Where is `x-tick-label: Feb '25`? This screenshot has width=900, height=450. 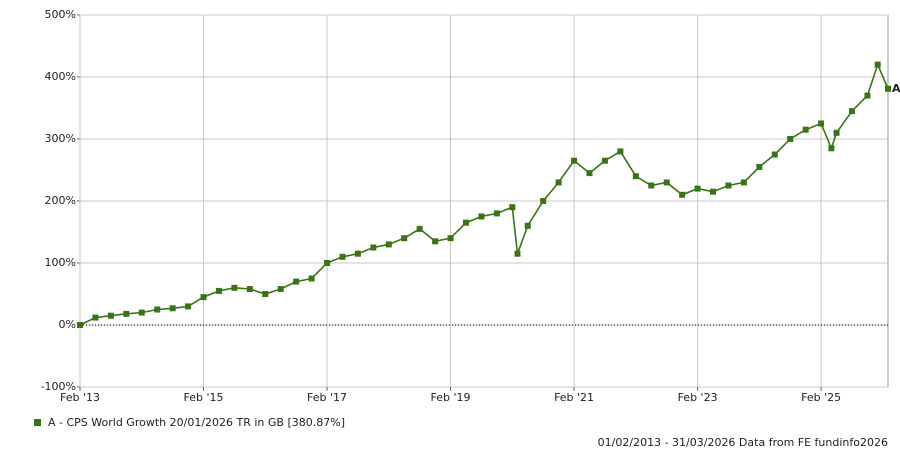
x-tick-label: Feb '25 is located at coordinates (821, 397).